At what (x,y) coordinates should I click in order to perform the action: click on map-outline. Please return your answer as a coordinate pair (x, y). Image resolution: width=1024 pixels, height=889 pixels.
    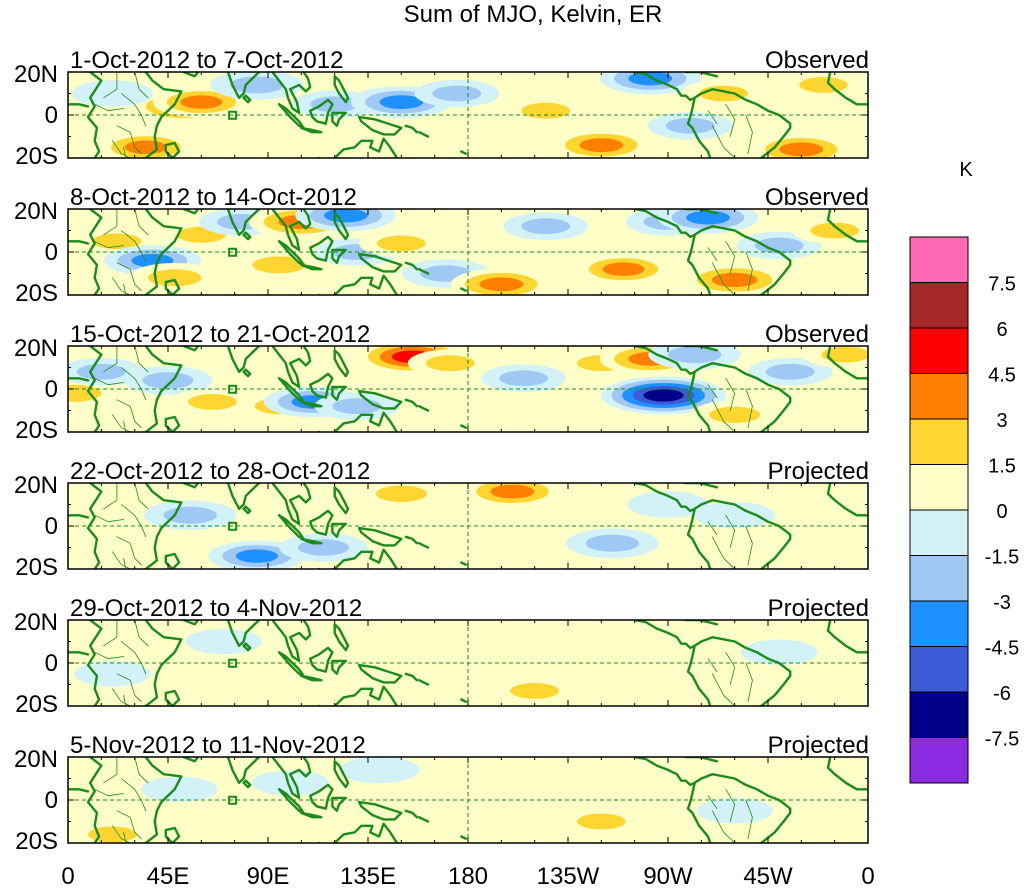
    Looking at the image, I should click on (468, 663).